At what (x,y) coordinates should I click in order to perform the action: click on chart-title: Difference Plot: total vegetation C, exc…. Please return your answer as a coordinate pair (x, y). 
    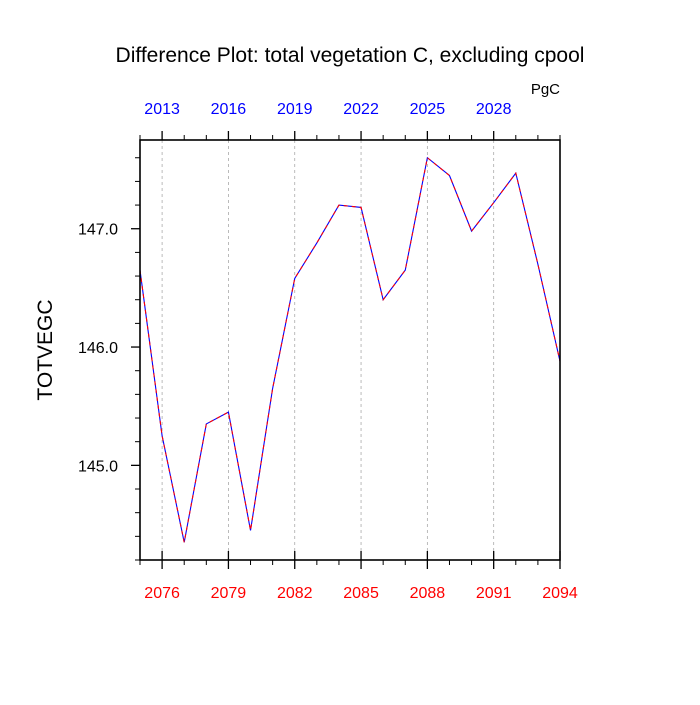
    Looking at the image, I should click on (350, 55).